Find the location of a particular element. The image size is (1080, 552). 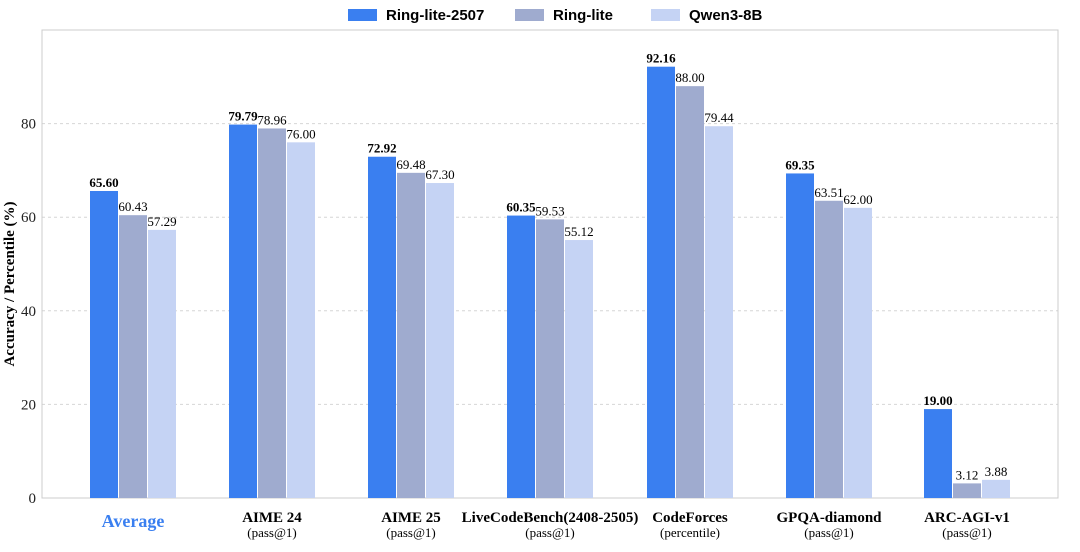

x-tick-label: CodeForces is located at coordinates (690, 518).